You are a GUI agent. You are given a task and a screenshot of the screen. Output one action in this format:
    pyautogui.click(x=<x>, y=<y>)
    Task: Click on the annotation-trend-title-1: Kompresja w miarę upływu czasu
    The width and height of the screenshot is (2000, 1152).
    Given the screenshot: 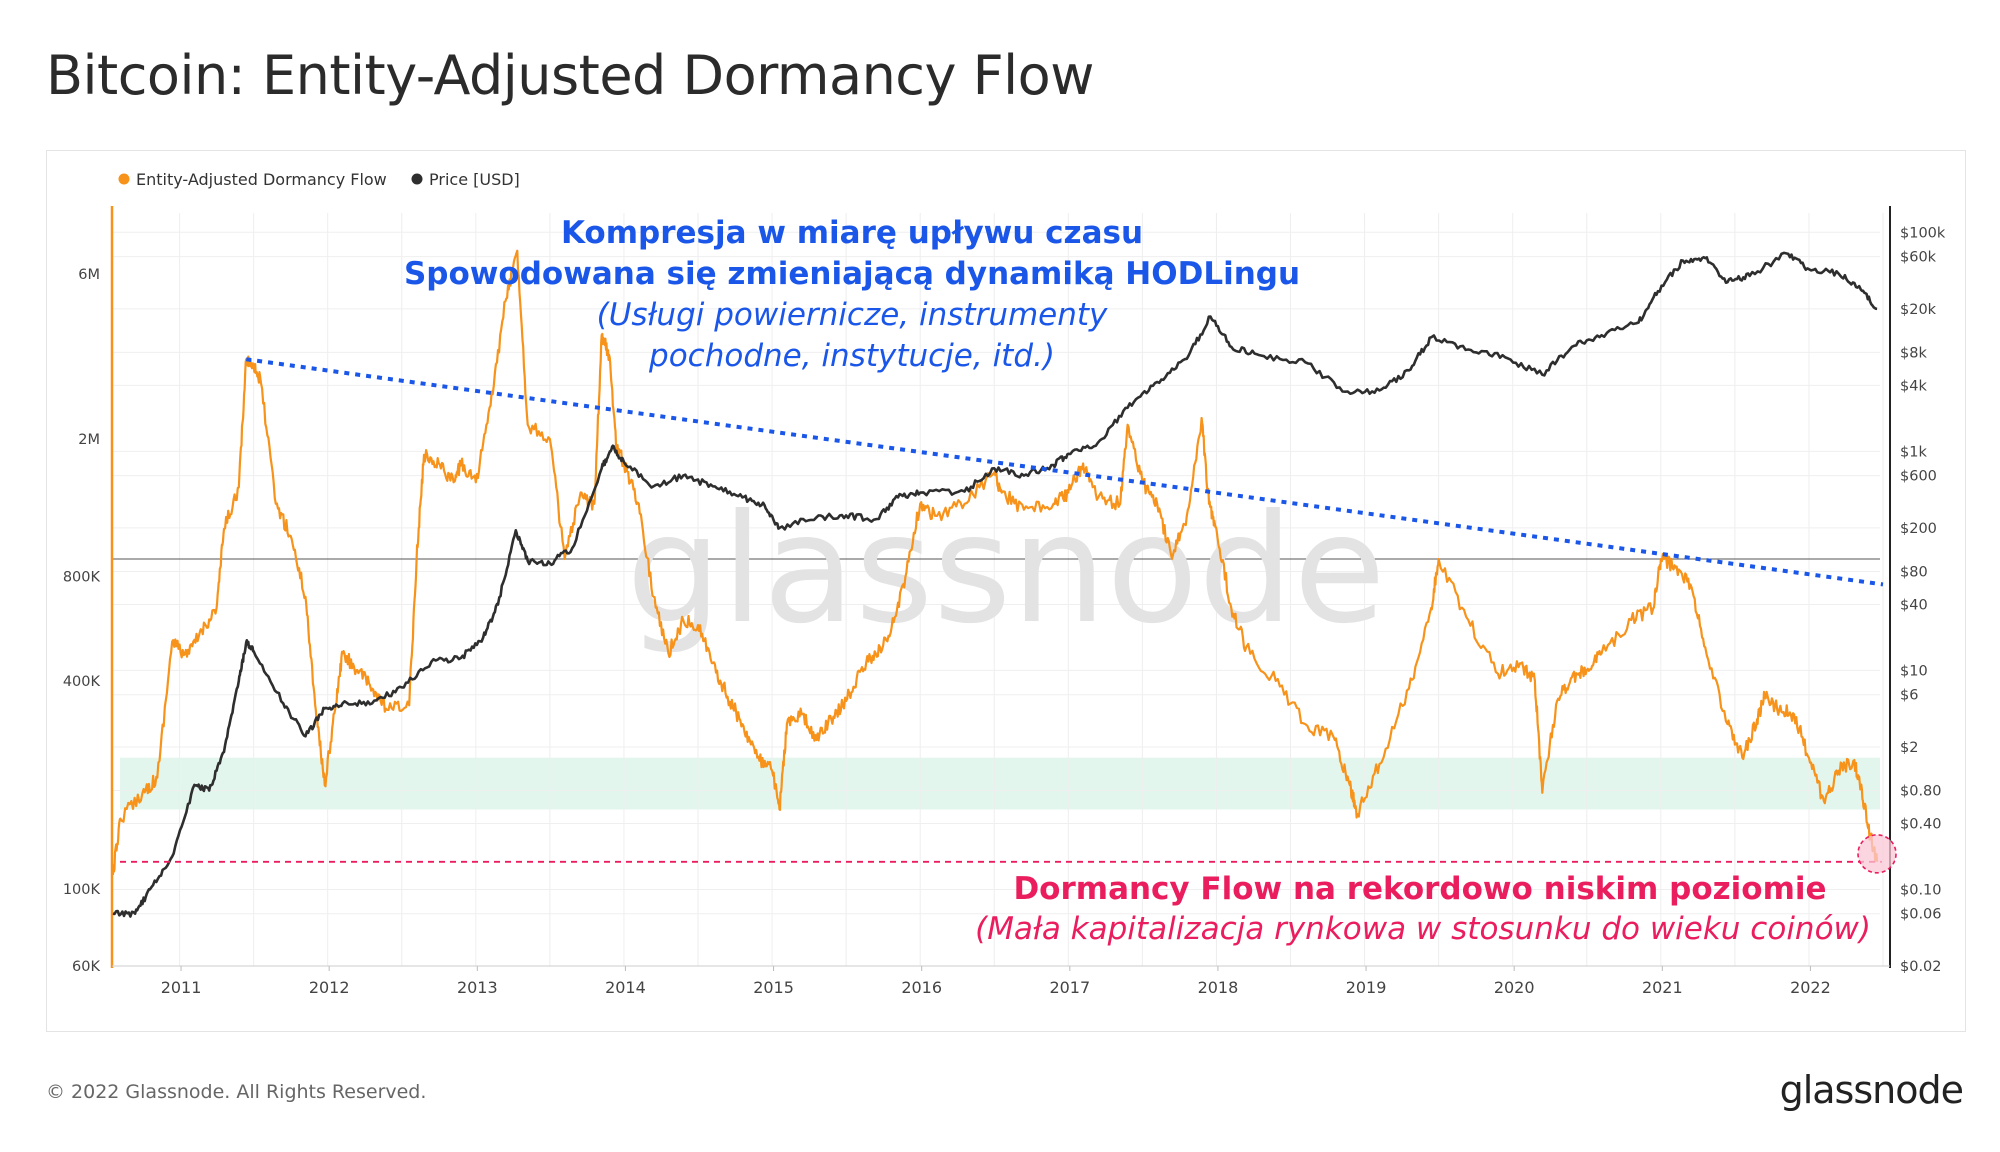 What is the action you would take?
    pyautogui.click(x=852, y=233)
    